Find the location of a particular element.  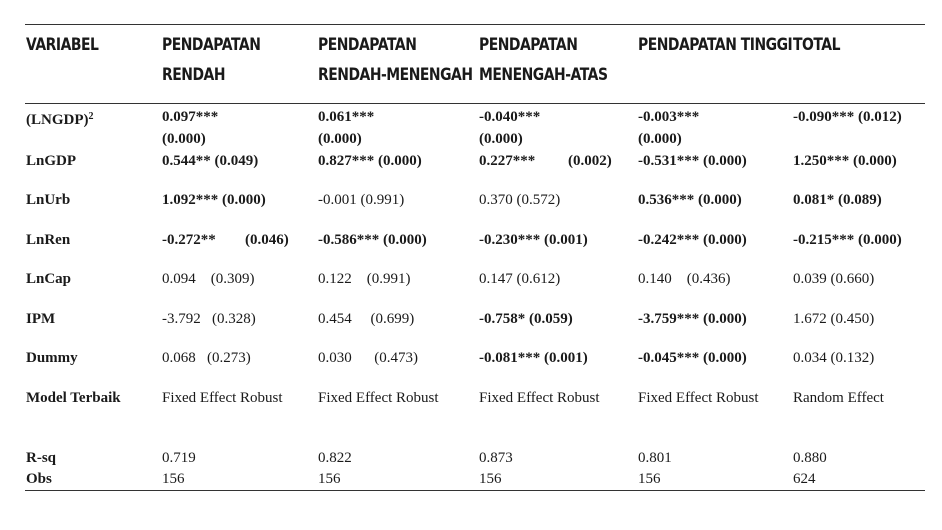

cell-value: -0.001 (0.991) is located at coordinates (361, 200).